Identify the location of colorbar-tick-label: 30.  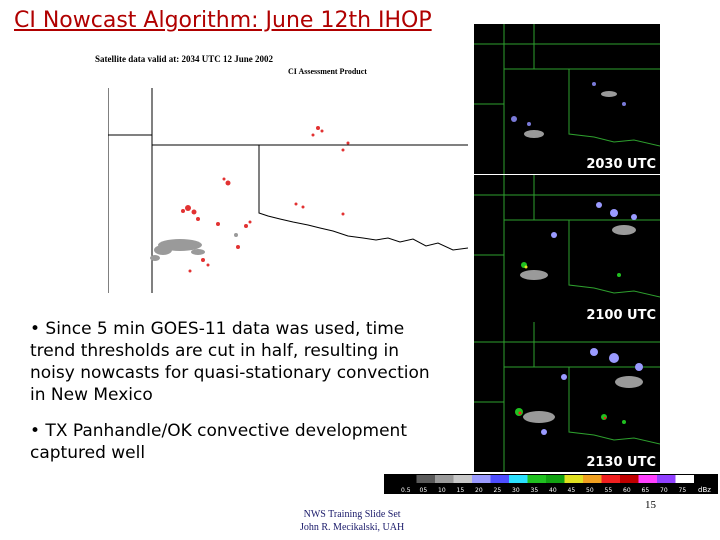
(516, 490).